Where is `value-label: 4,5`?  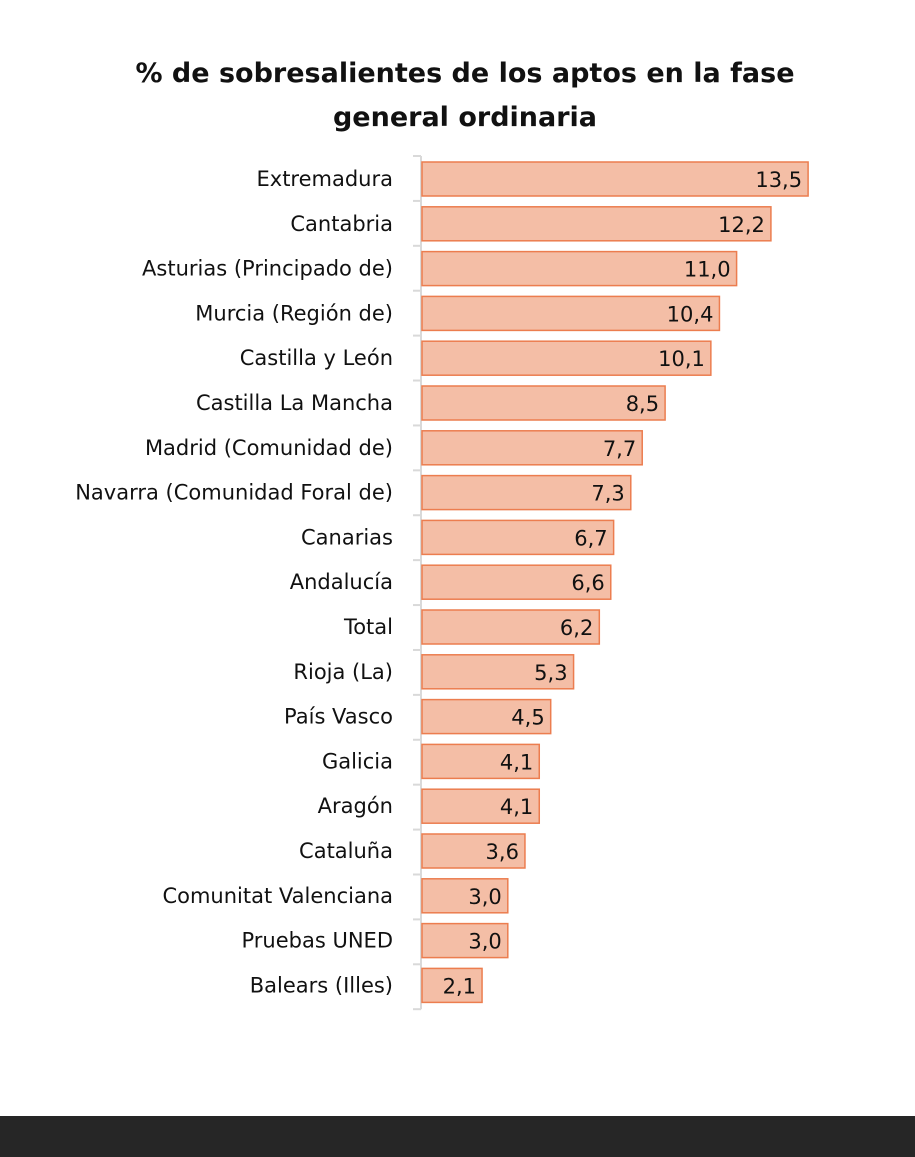
value-label: 4,5 is located at coordinates (527, 718).